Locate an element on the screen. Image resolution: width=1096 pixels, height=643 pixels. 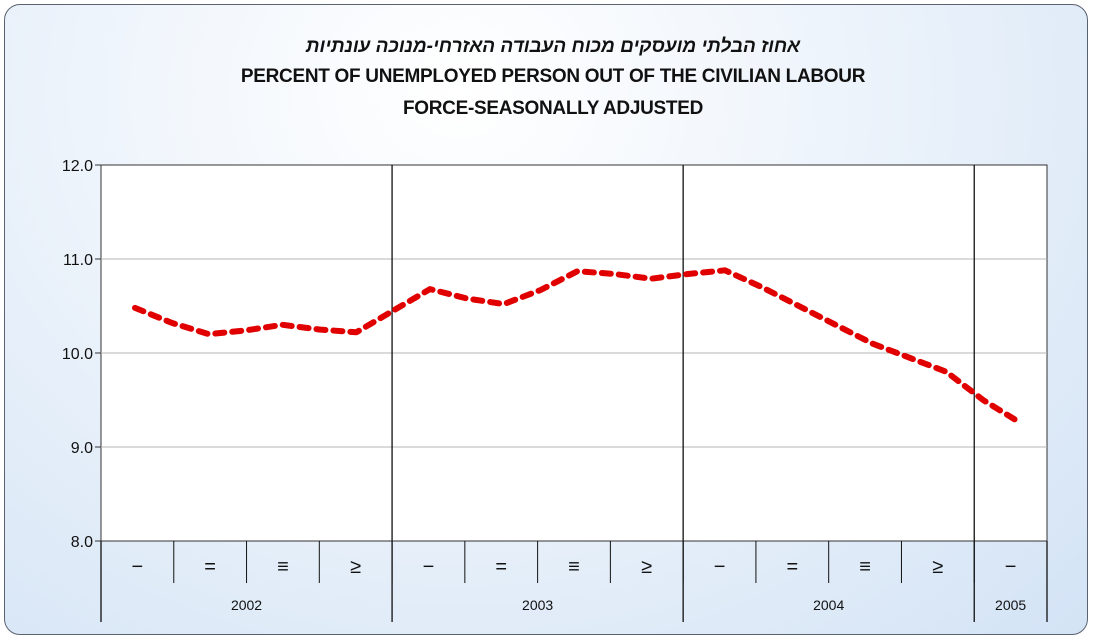
x-year-label: 2003 is located at coordinates (537, 605).